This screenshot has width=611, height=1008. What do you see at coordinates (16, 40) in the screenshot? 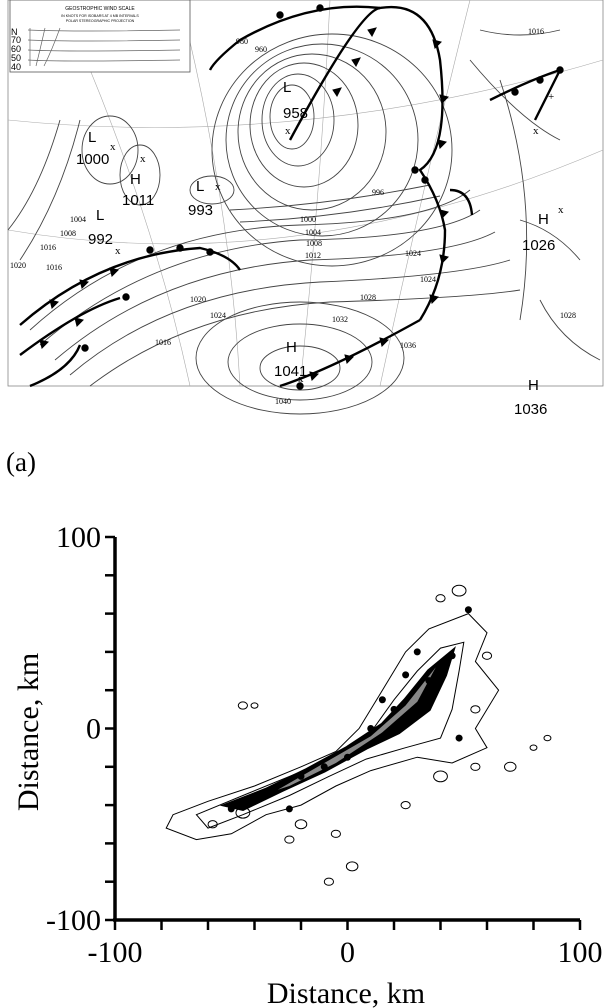
I see `wind-scale-lat-70: 70` at bounding box center [16, 40].